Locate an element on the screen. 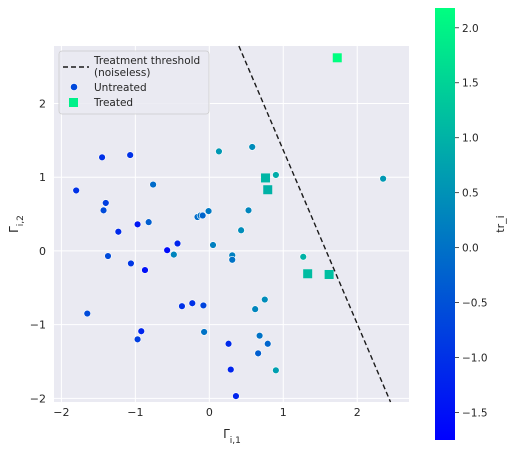 This screenshot has width=516, height=454. colorbar: −1.5 −1.0 −0.5 0.0 0.5 1.0 1.5 2.0 tr_i is located at coordinates (471, 224).